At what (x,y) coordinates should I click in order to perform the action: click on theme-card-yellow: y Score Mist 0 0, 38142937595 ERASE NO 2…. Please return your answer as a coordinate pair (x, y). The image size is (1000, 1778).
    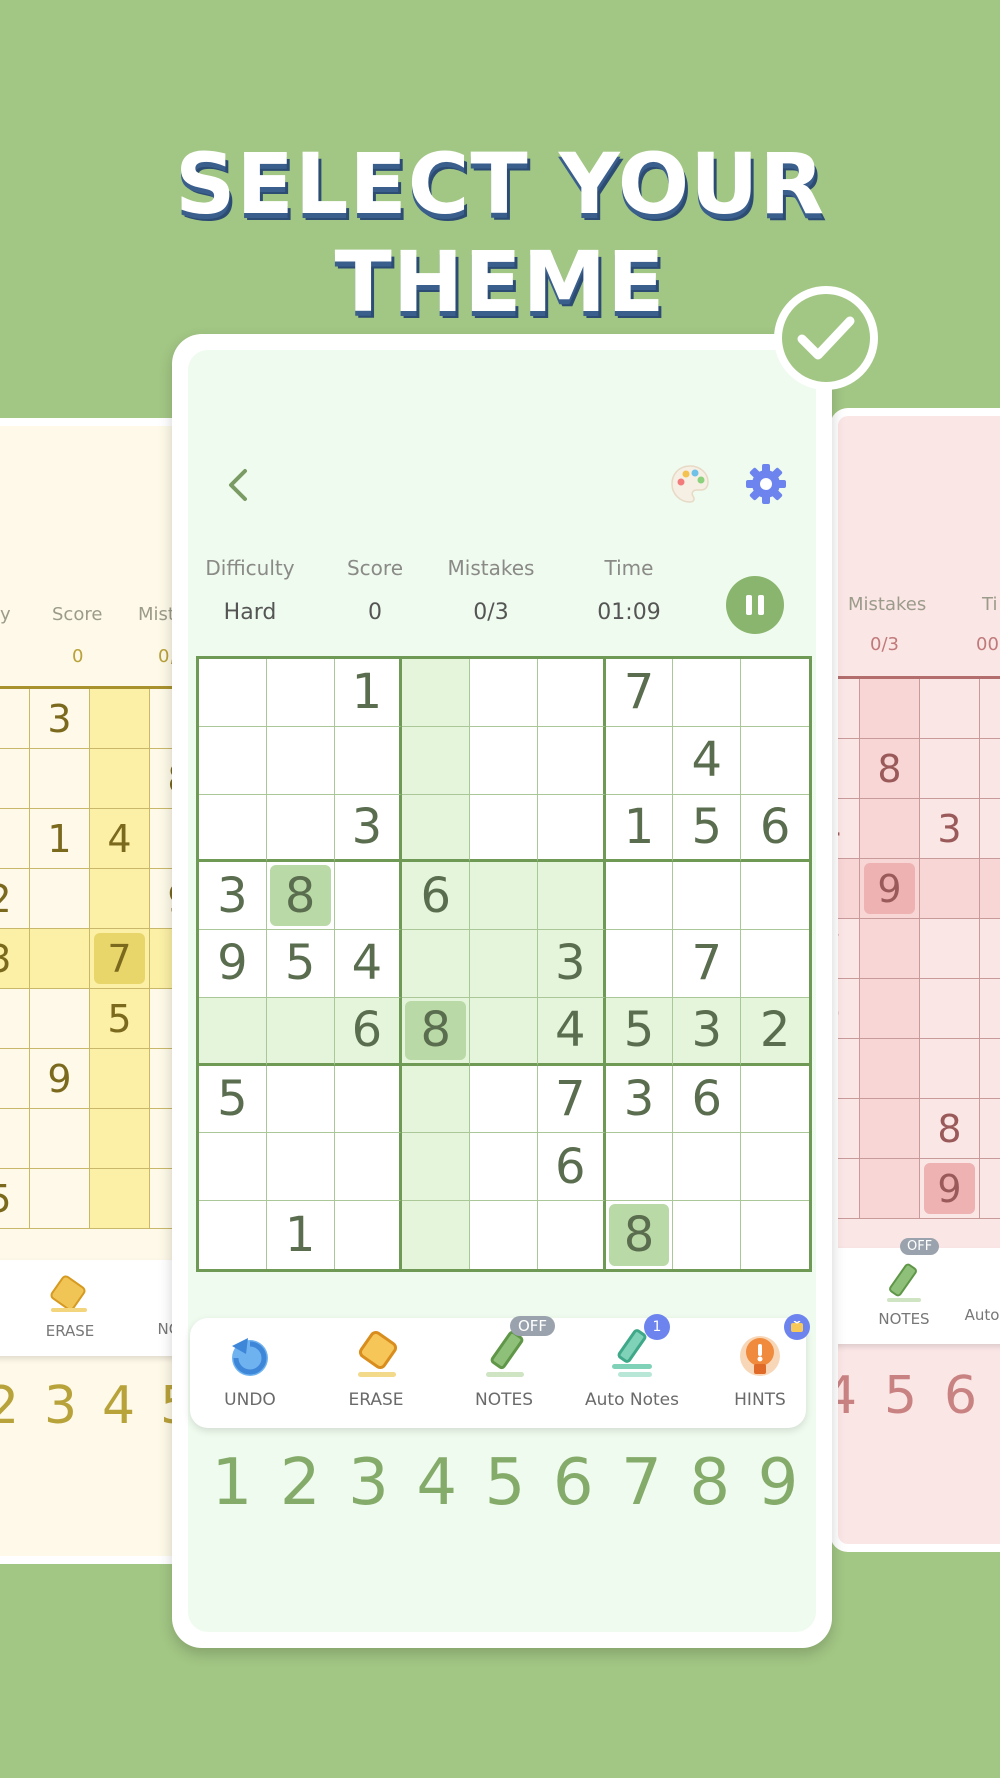
    Looking at the image, I should click on (95, 991).